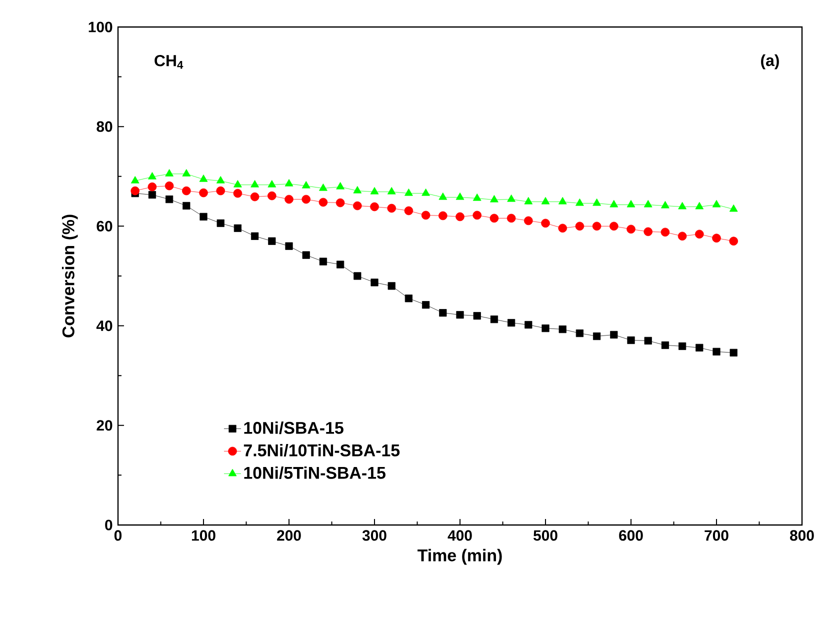 The width and height of the screenshot is (818, 620). Describe the element at coordinates (716, 535) in the screenshot. I see `x-tick-label: 700` at that location.